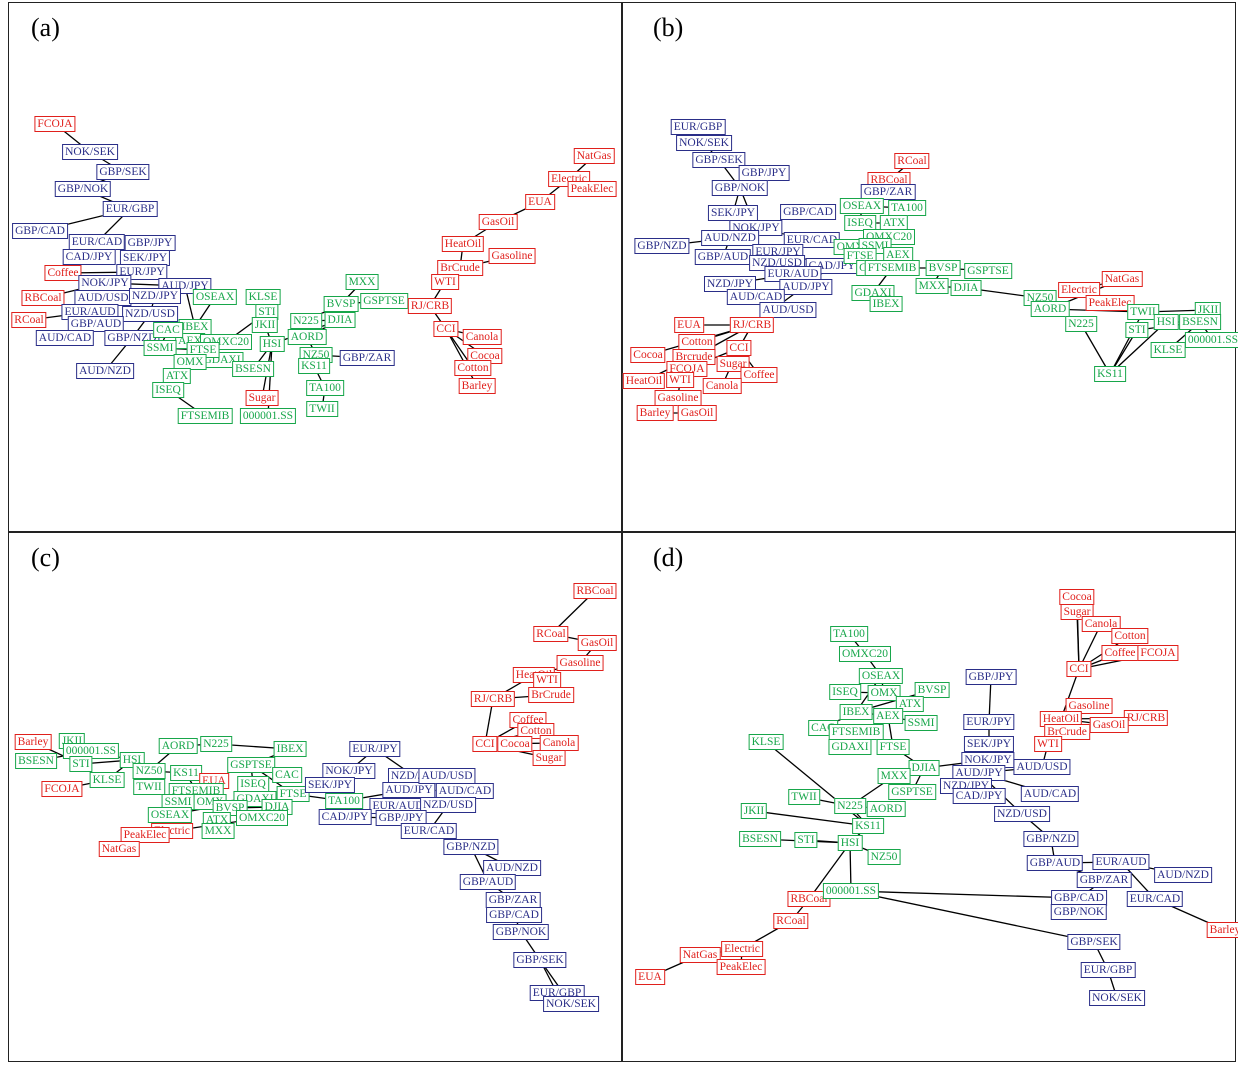 The height and width of the screenshot is (1065, 1238). What do you see at coordinates (1094, 942) in the screenshot?
I see `node-gbp-sek: GBP/SEK` at bounding box center [1094, 942].